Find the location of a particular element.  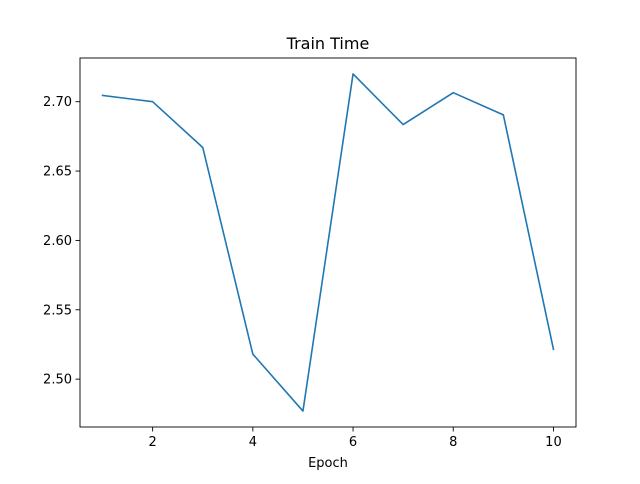

x-tick-label: 6 is located at coordinates (353, 442).